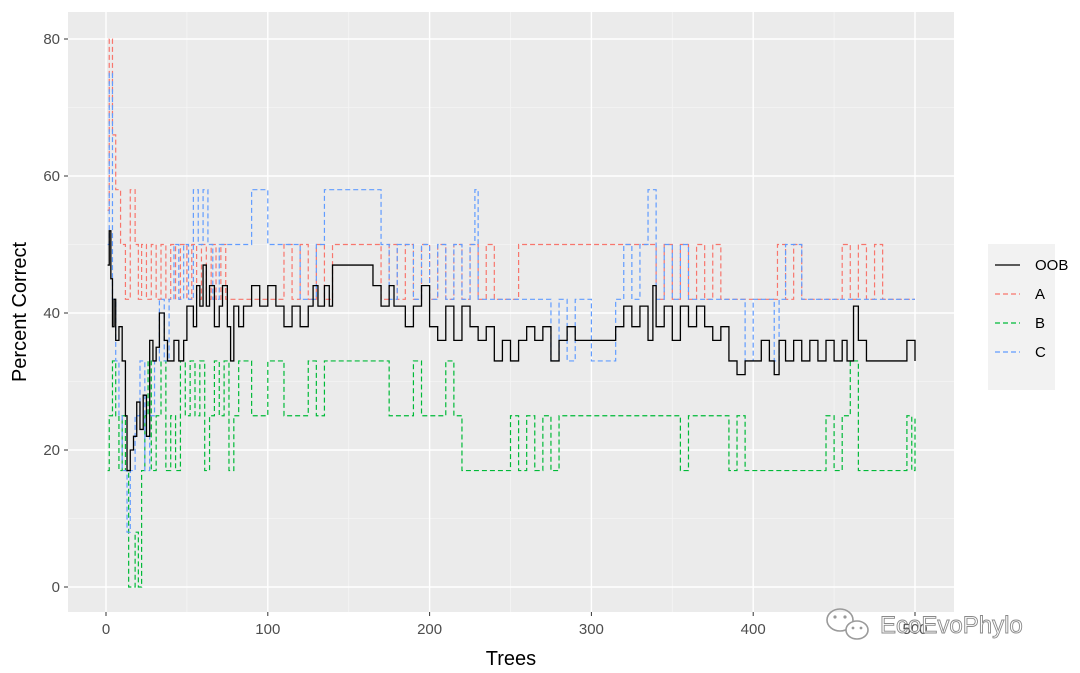  I want to click on legend-label-a: A, so click(1040, 294).